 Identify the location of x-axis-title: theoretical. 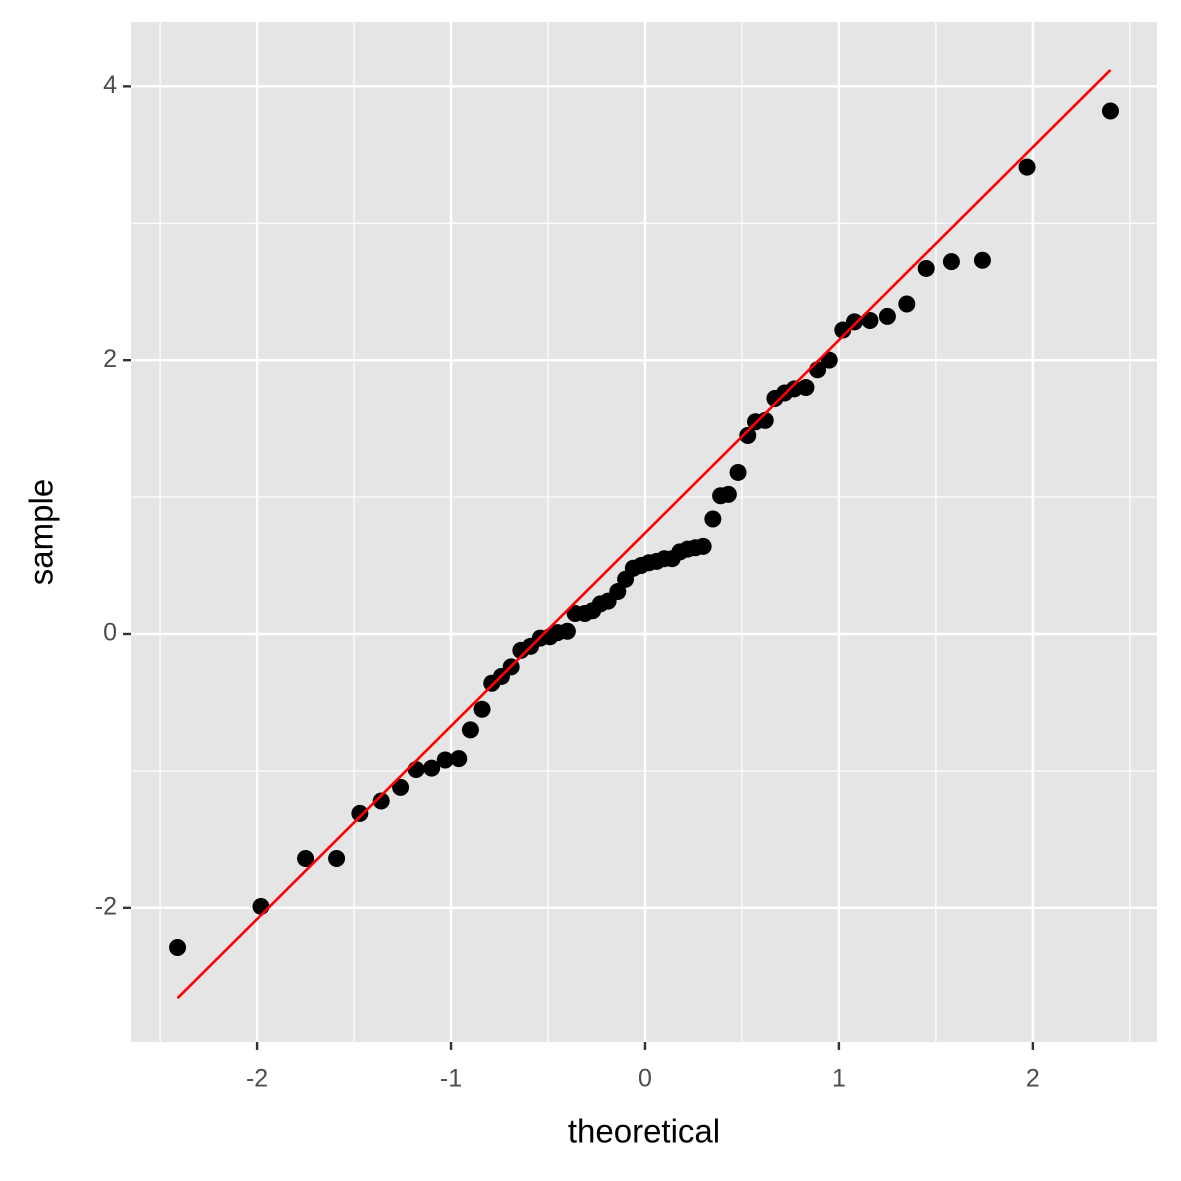
(644, 1131).